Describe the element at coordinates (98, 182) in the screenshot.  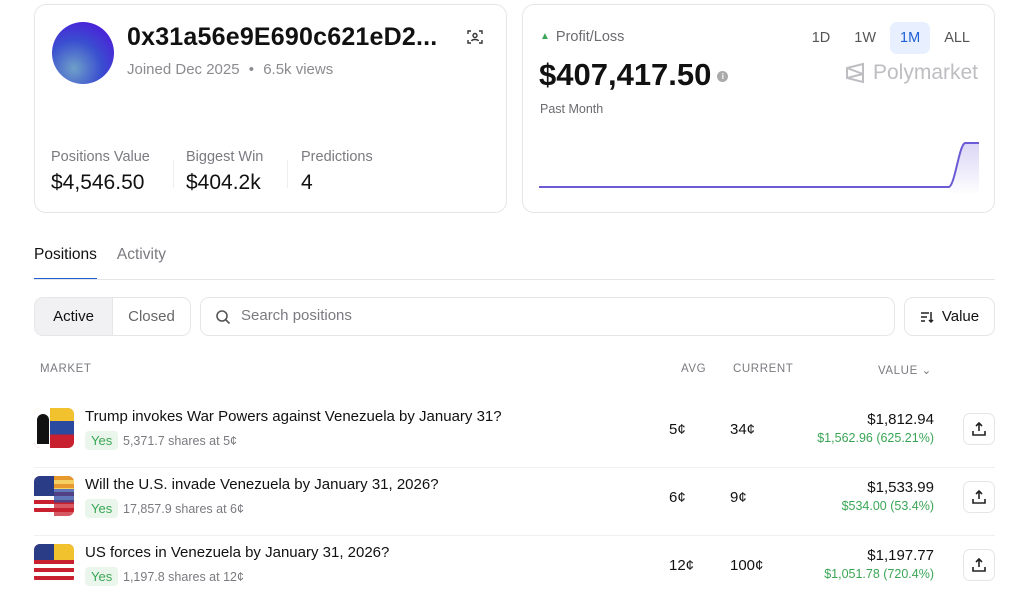
I see `stat-value: $4,546.50` at that location.